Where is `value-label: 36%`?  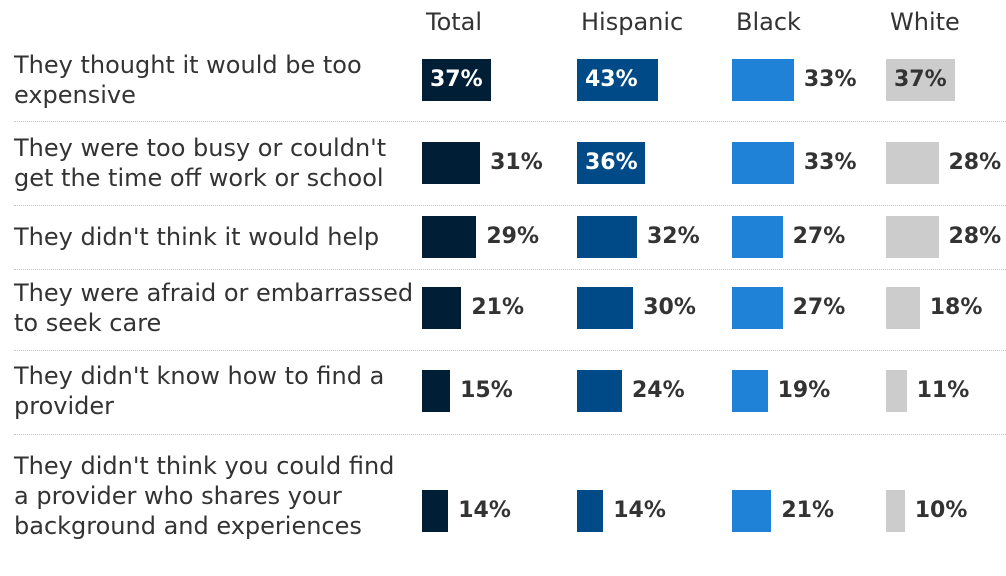
value-label: 36% is located at coordinates (611, 162).